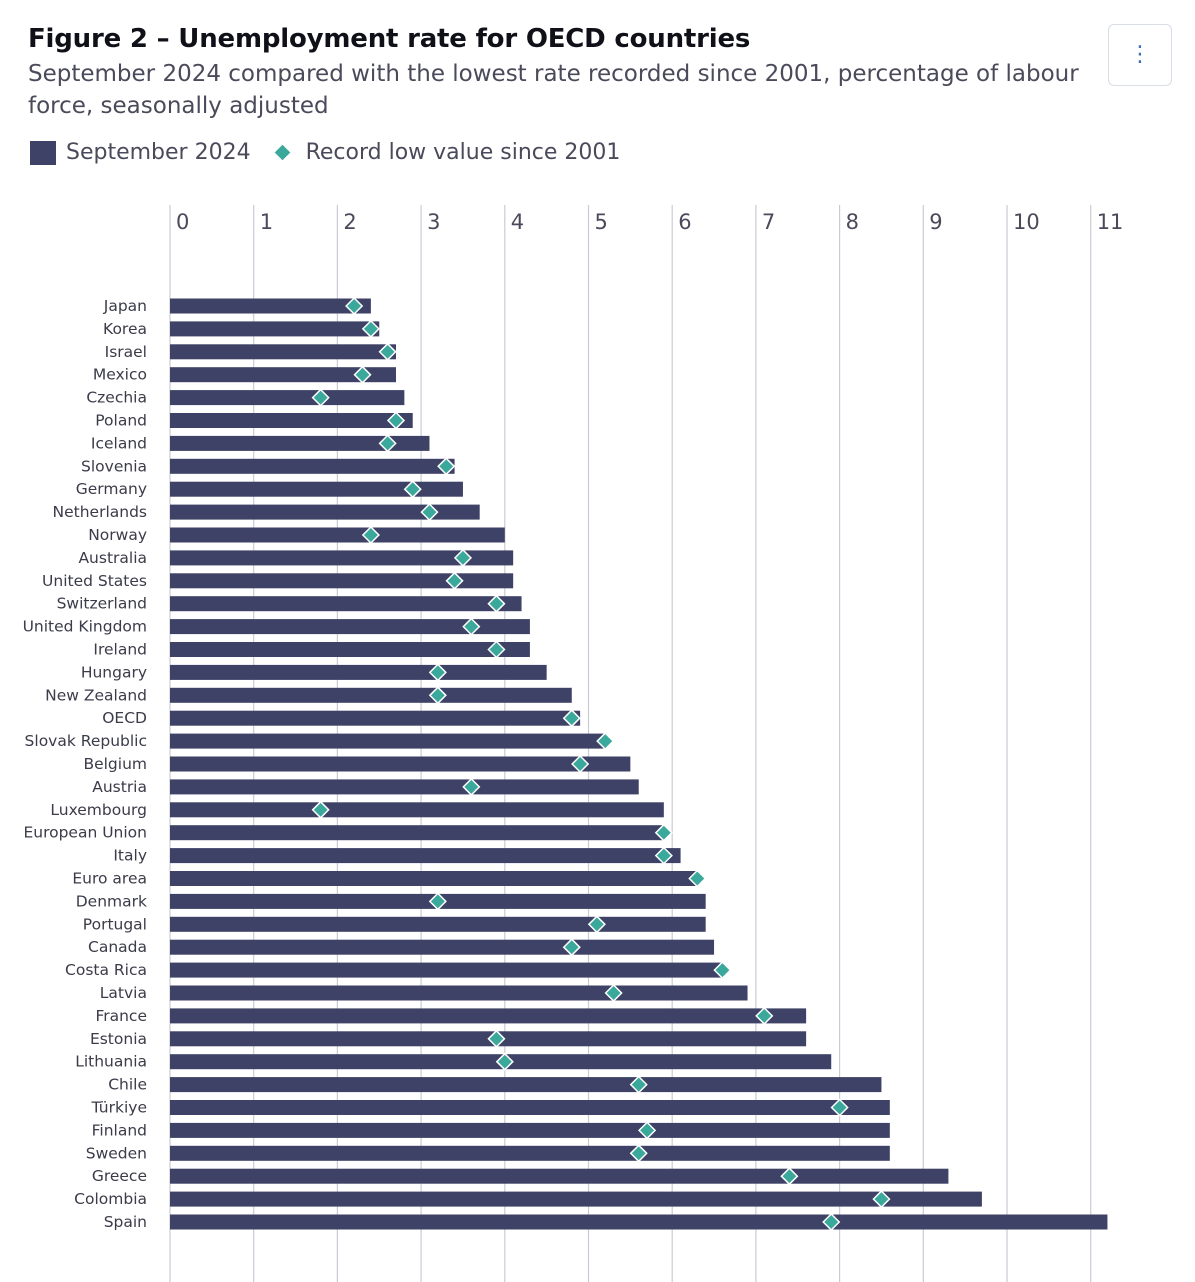 This screenshot has width=1195, height=1282. What do you see at coordinates (115, 924) in the screenshot?
I see `category-label: Portugal` at bounding box center [115, 924].